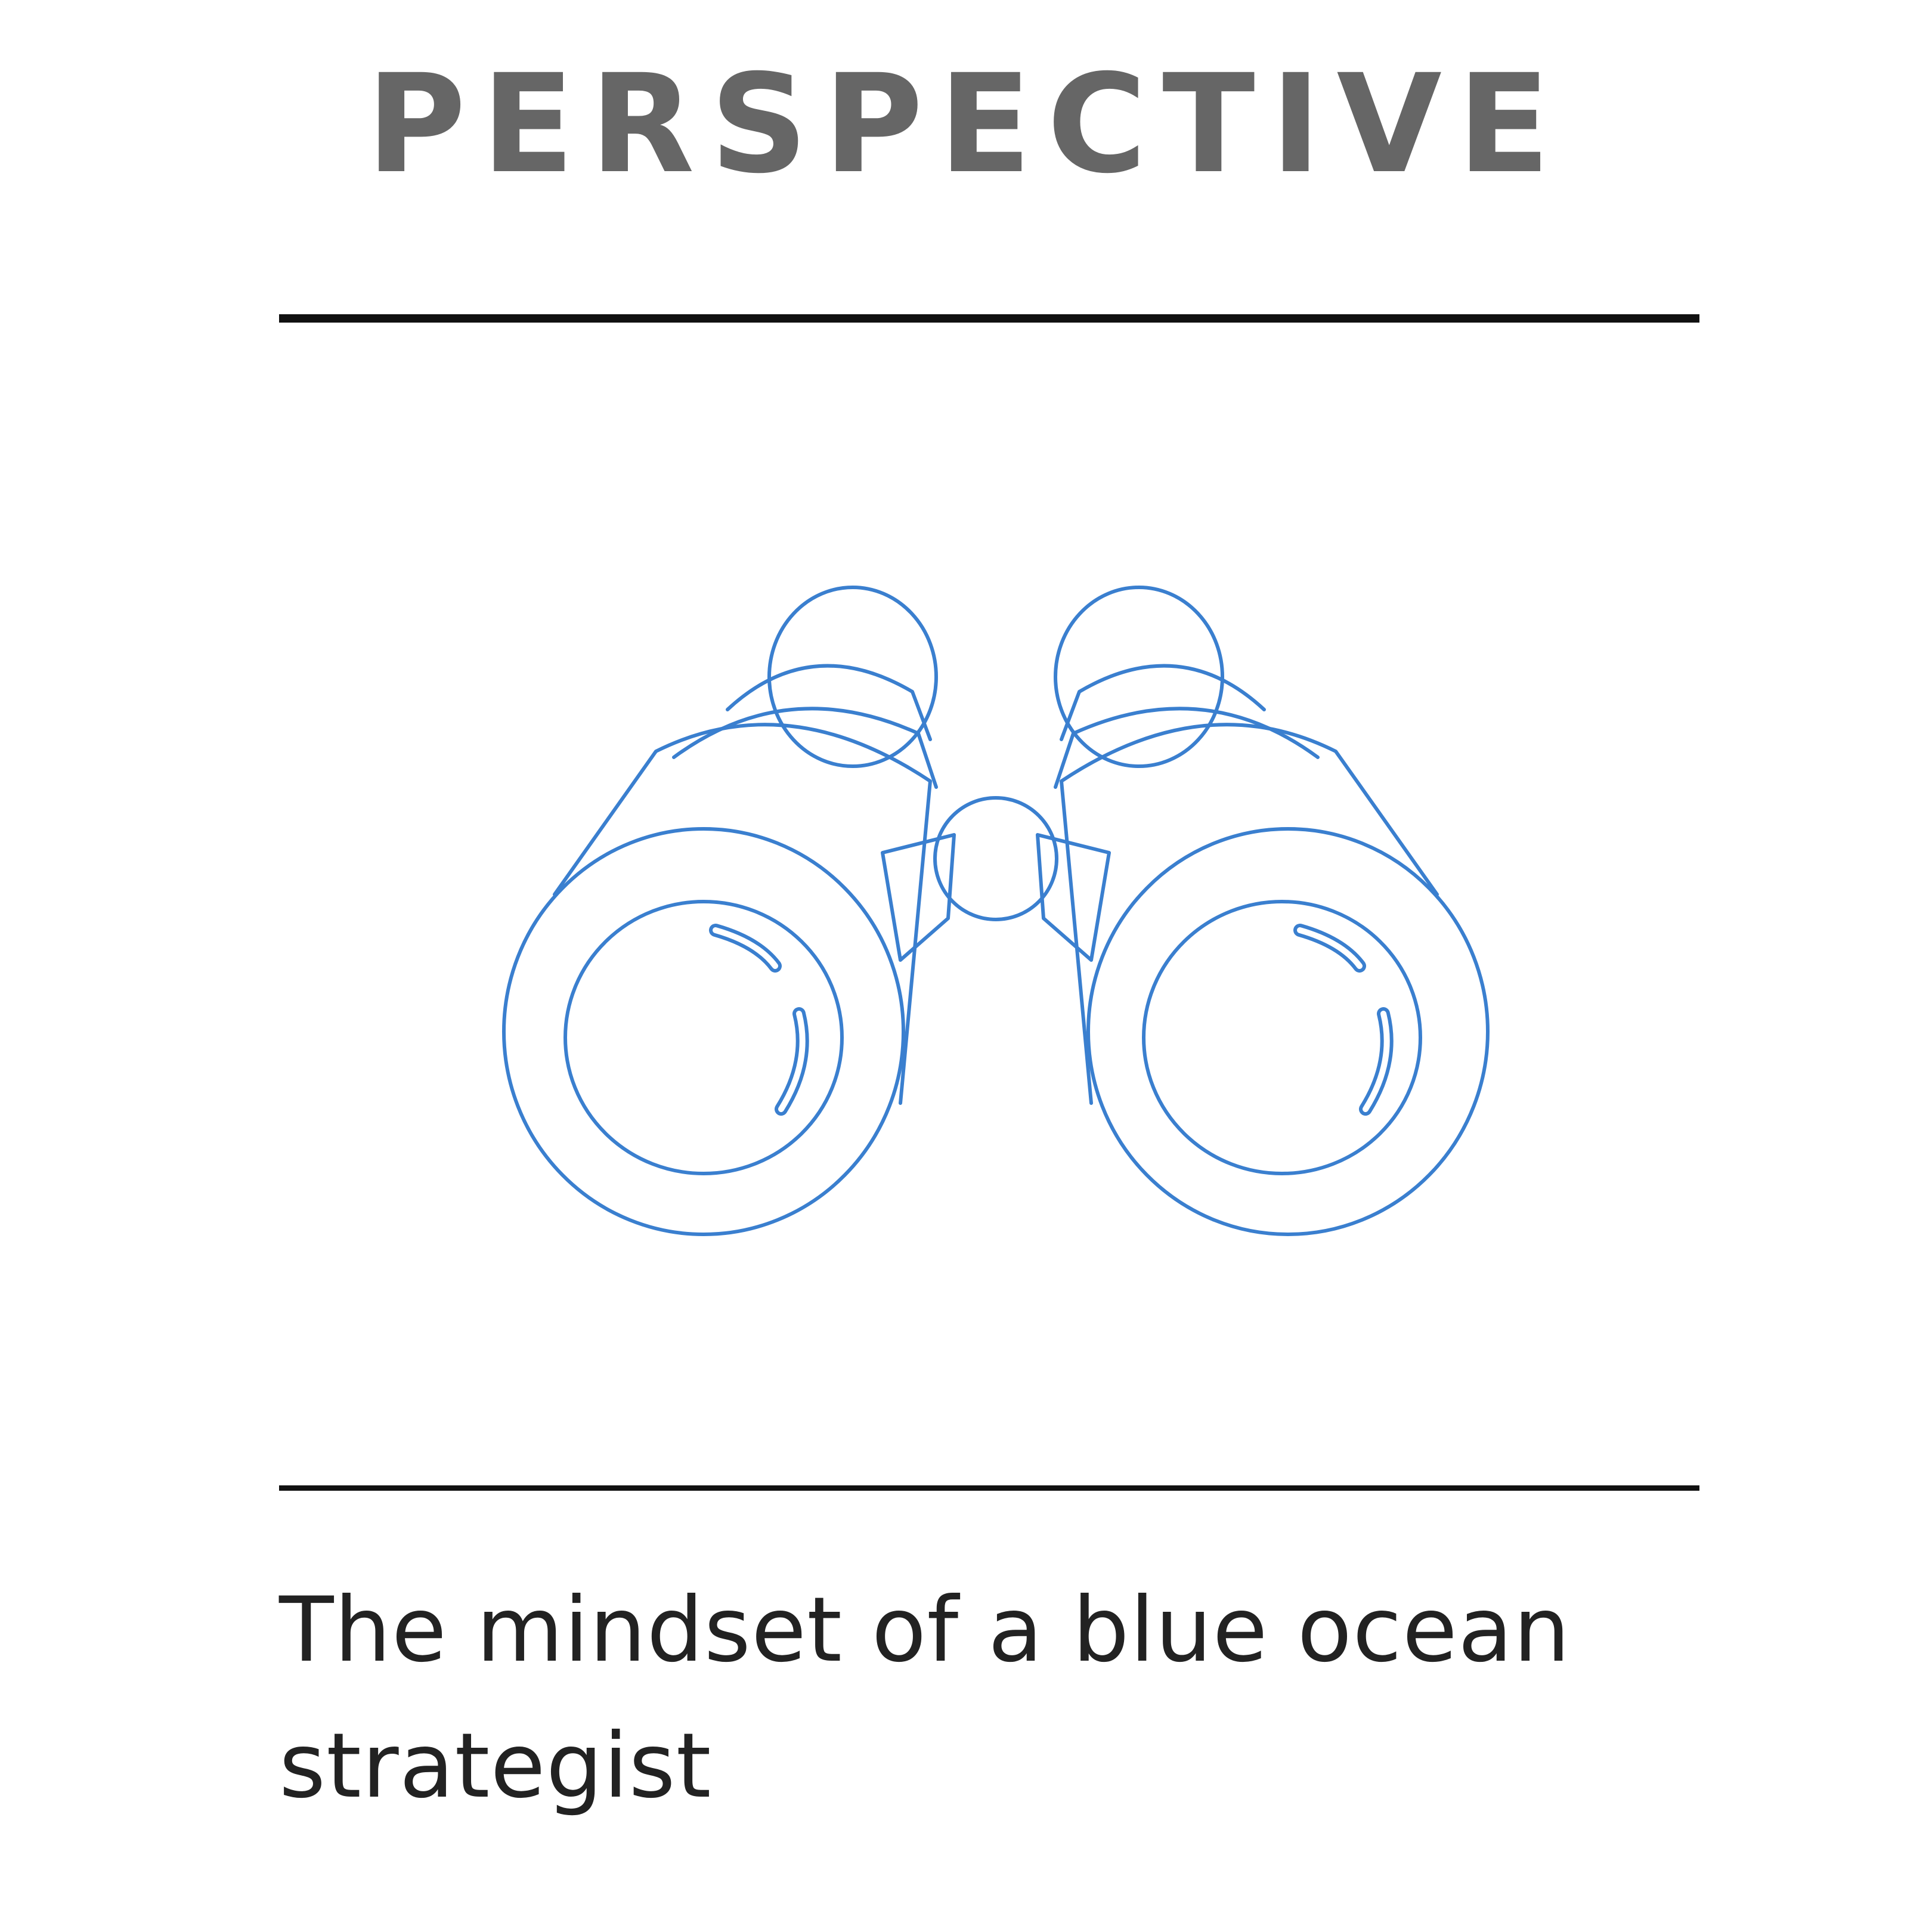 The image size is (1932, 1932). Describe the element at coordinates (925, 1698) in the screenshot. I see `card-caption: The mindset of a blue ocean strategist` at that location.